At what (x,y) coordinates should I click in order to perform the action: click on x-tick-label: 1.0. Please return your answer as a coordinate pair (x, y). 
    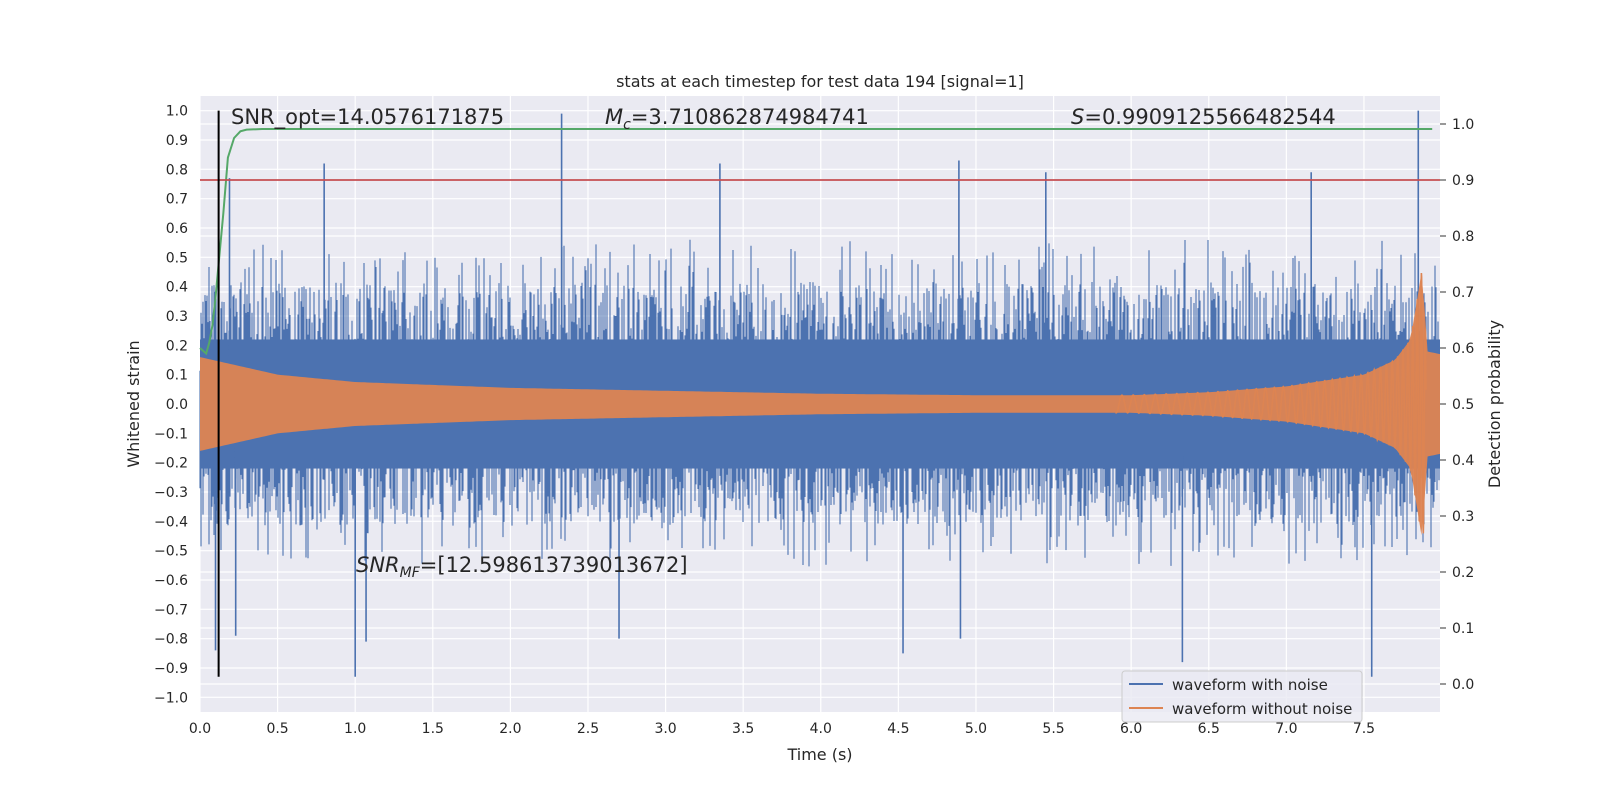
    Looking at the image, I should click on (355, 729).